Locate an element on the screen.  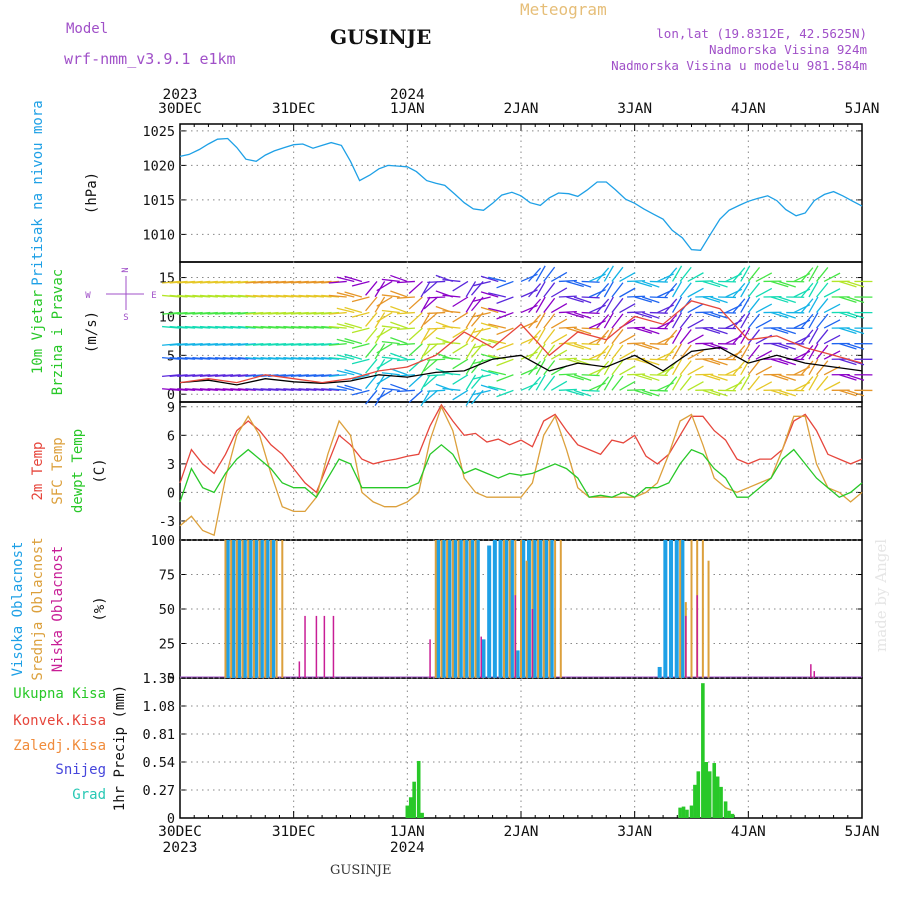
top-day-label: 31DEC is located at coordinates (294, 109).